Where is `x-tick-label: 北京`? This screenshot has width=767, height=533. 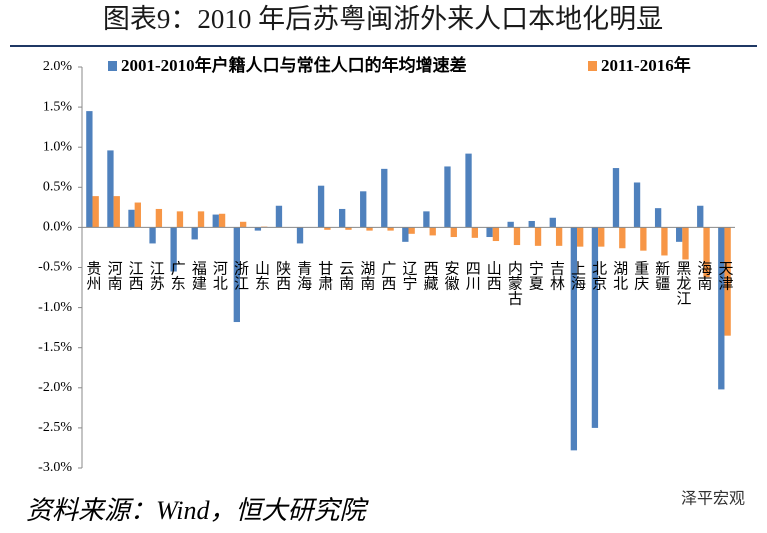 x-tick-label: 北京 is located at coordinates (598, 275).